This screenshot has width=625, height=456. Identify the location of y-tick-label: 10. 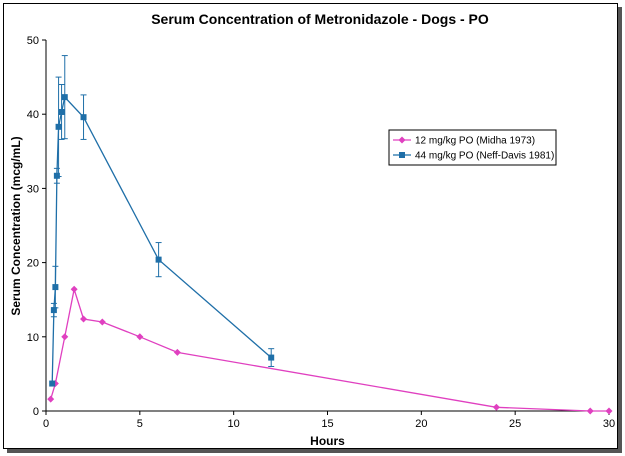
(33, 338).